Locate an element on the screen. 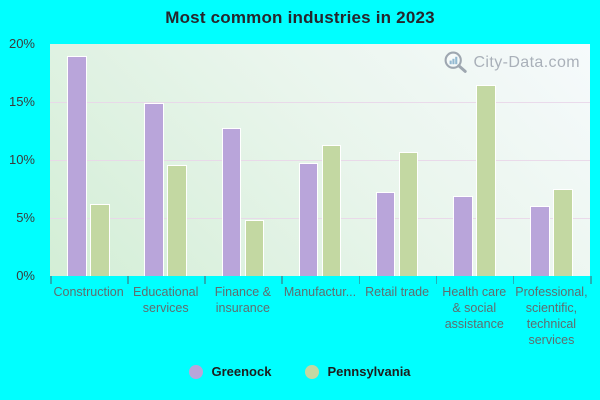  x-category-label: Retail trade is located at coordinates (397, 292).